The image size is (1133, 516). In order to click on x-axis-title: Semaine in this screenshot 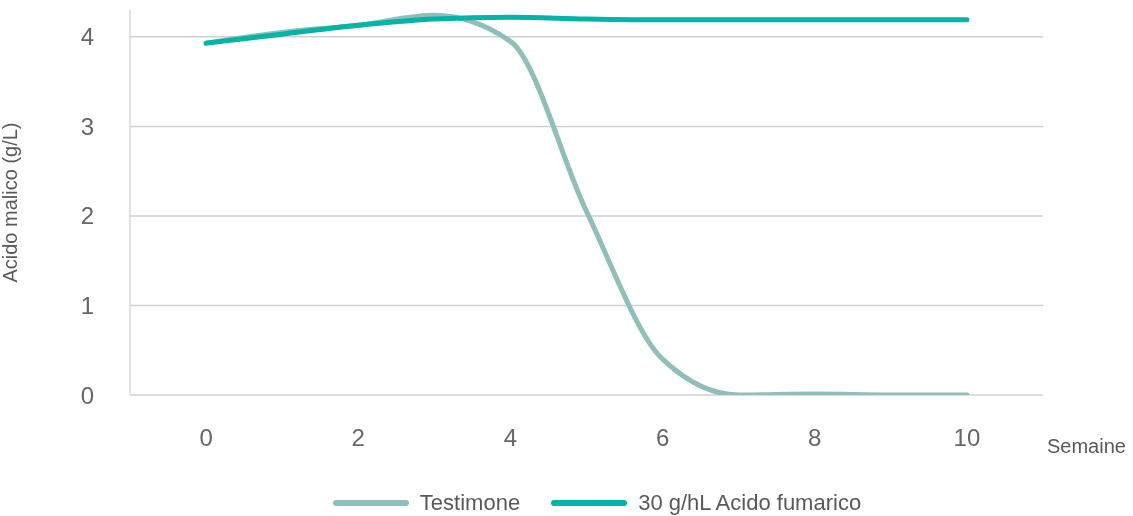, I will do `click(1086, 446)`.